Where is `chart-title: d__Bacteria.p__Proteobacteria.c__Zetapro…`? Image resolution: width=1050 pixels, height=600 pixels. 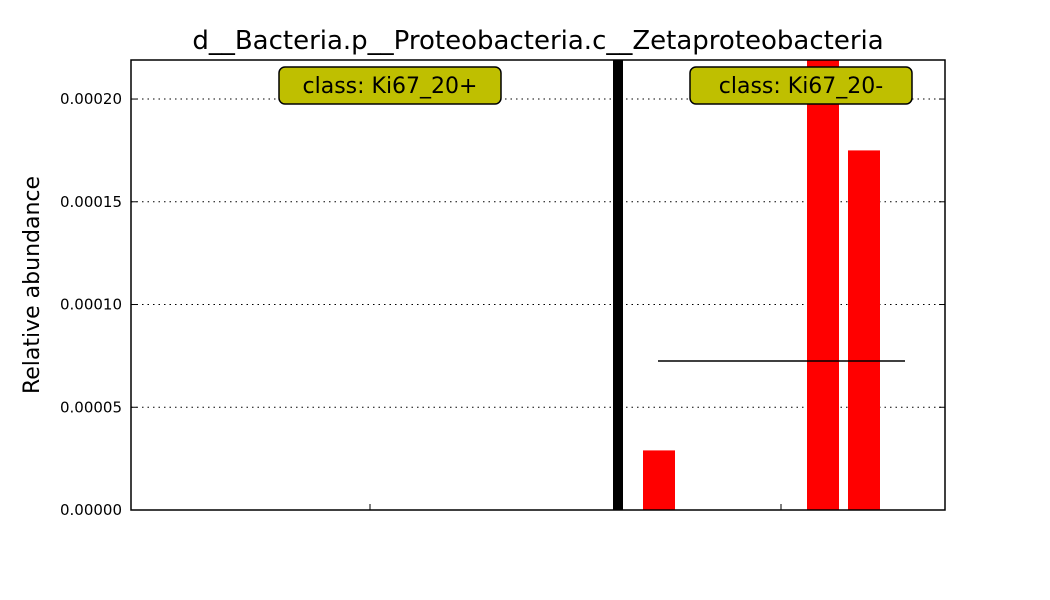
chart-title: d__Bacteria.p__Proteobacteria.c__Zetapro… is located at coordinates (537, 41).